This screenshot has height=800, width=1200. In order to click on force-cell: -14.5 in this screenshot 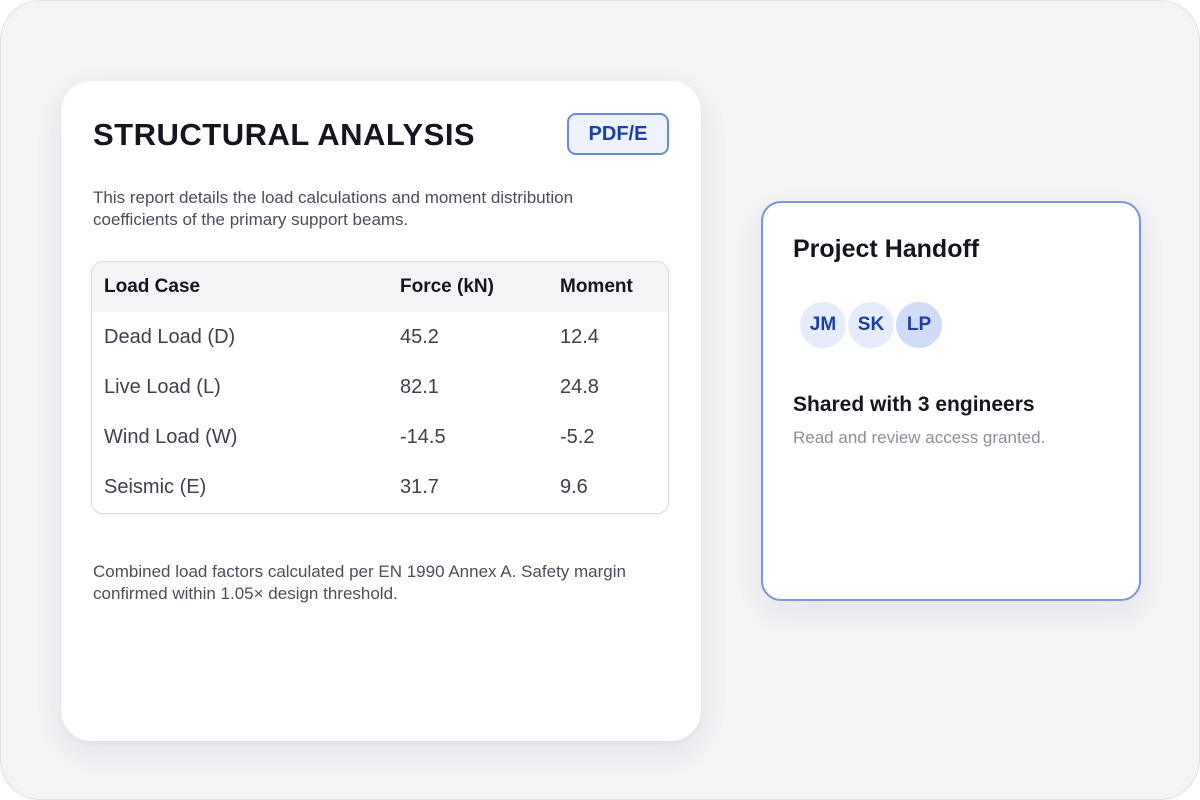, I will do `click(423, 436)`.